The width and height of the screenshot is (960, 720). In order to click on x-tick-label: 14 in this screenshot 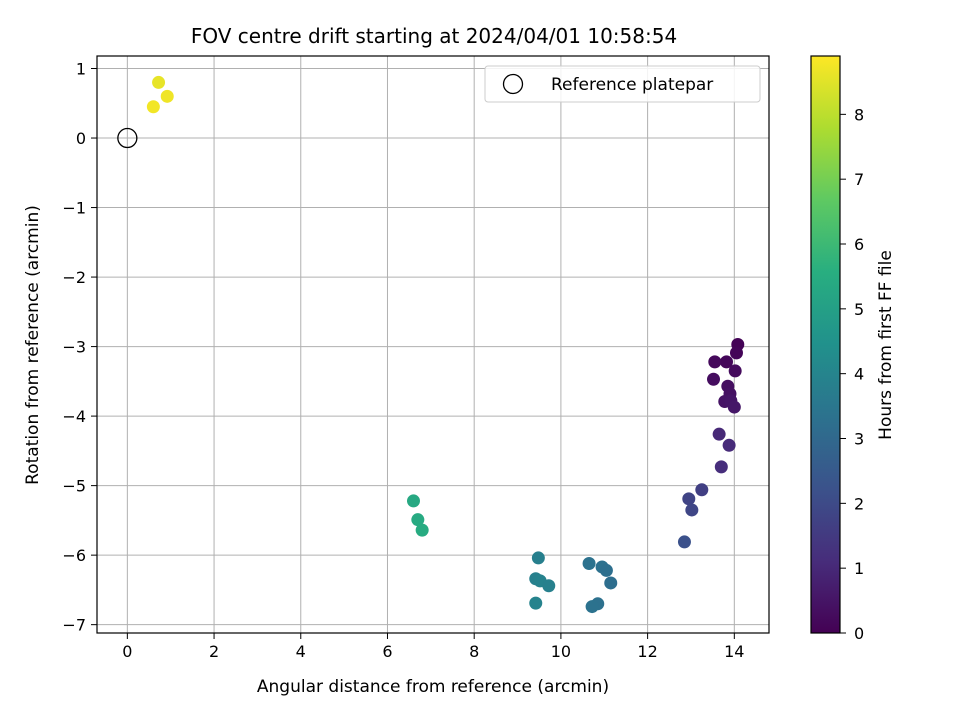, I will do `click(734, 651)`.